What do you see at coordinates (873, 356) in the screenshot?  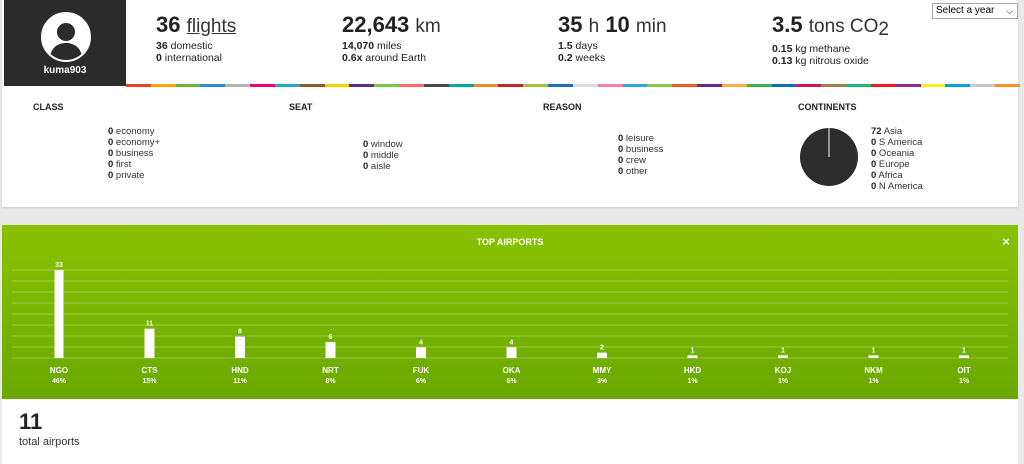 I see `bar-nkm` at bounding box center [873, 356].